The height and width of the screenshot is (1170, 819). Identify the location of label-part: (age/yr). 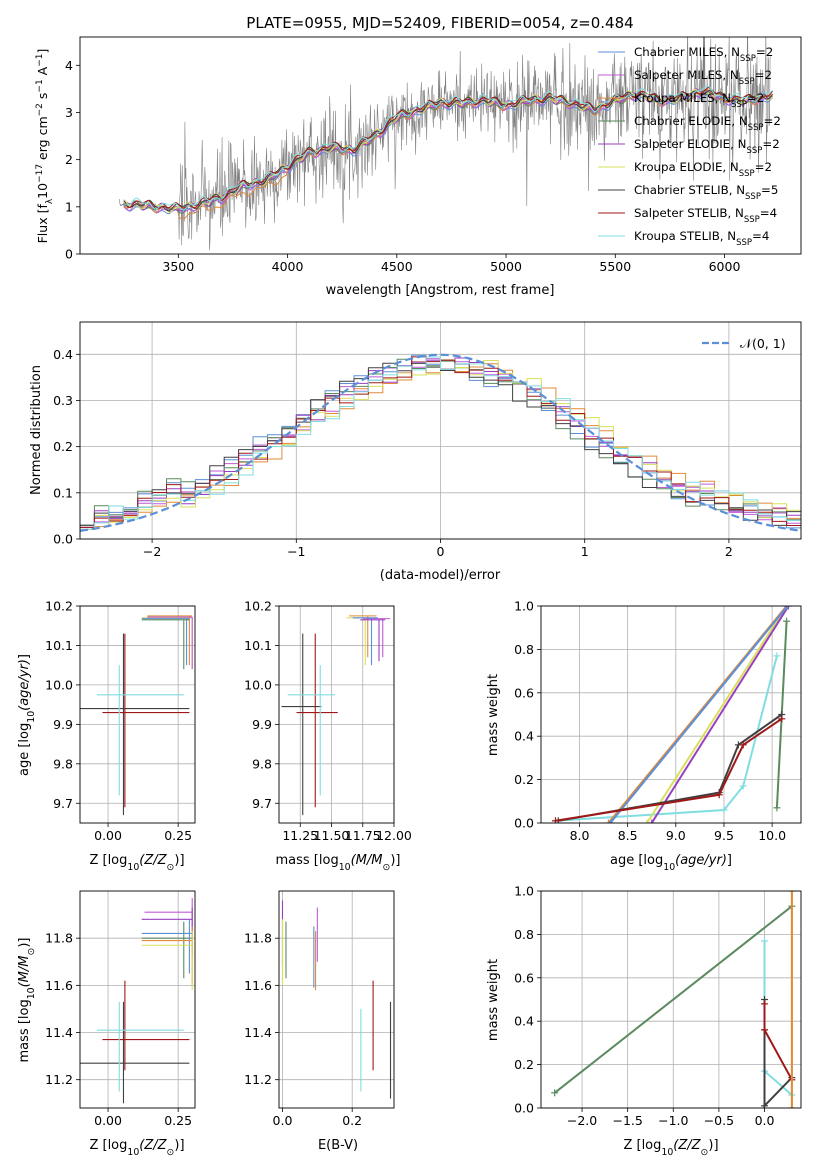
(701, 860).